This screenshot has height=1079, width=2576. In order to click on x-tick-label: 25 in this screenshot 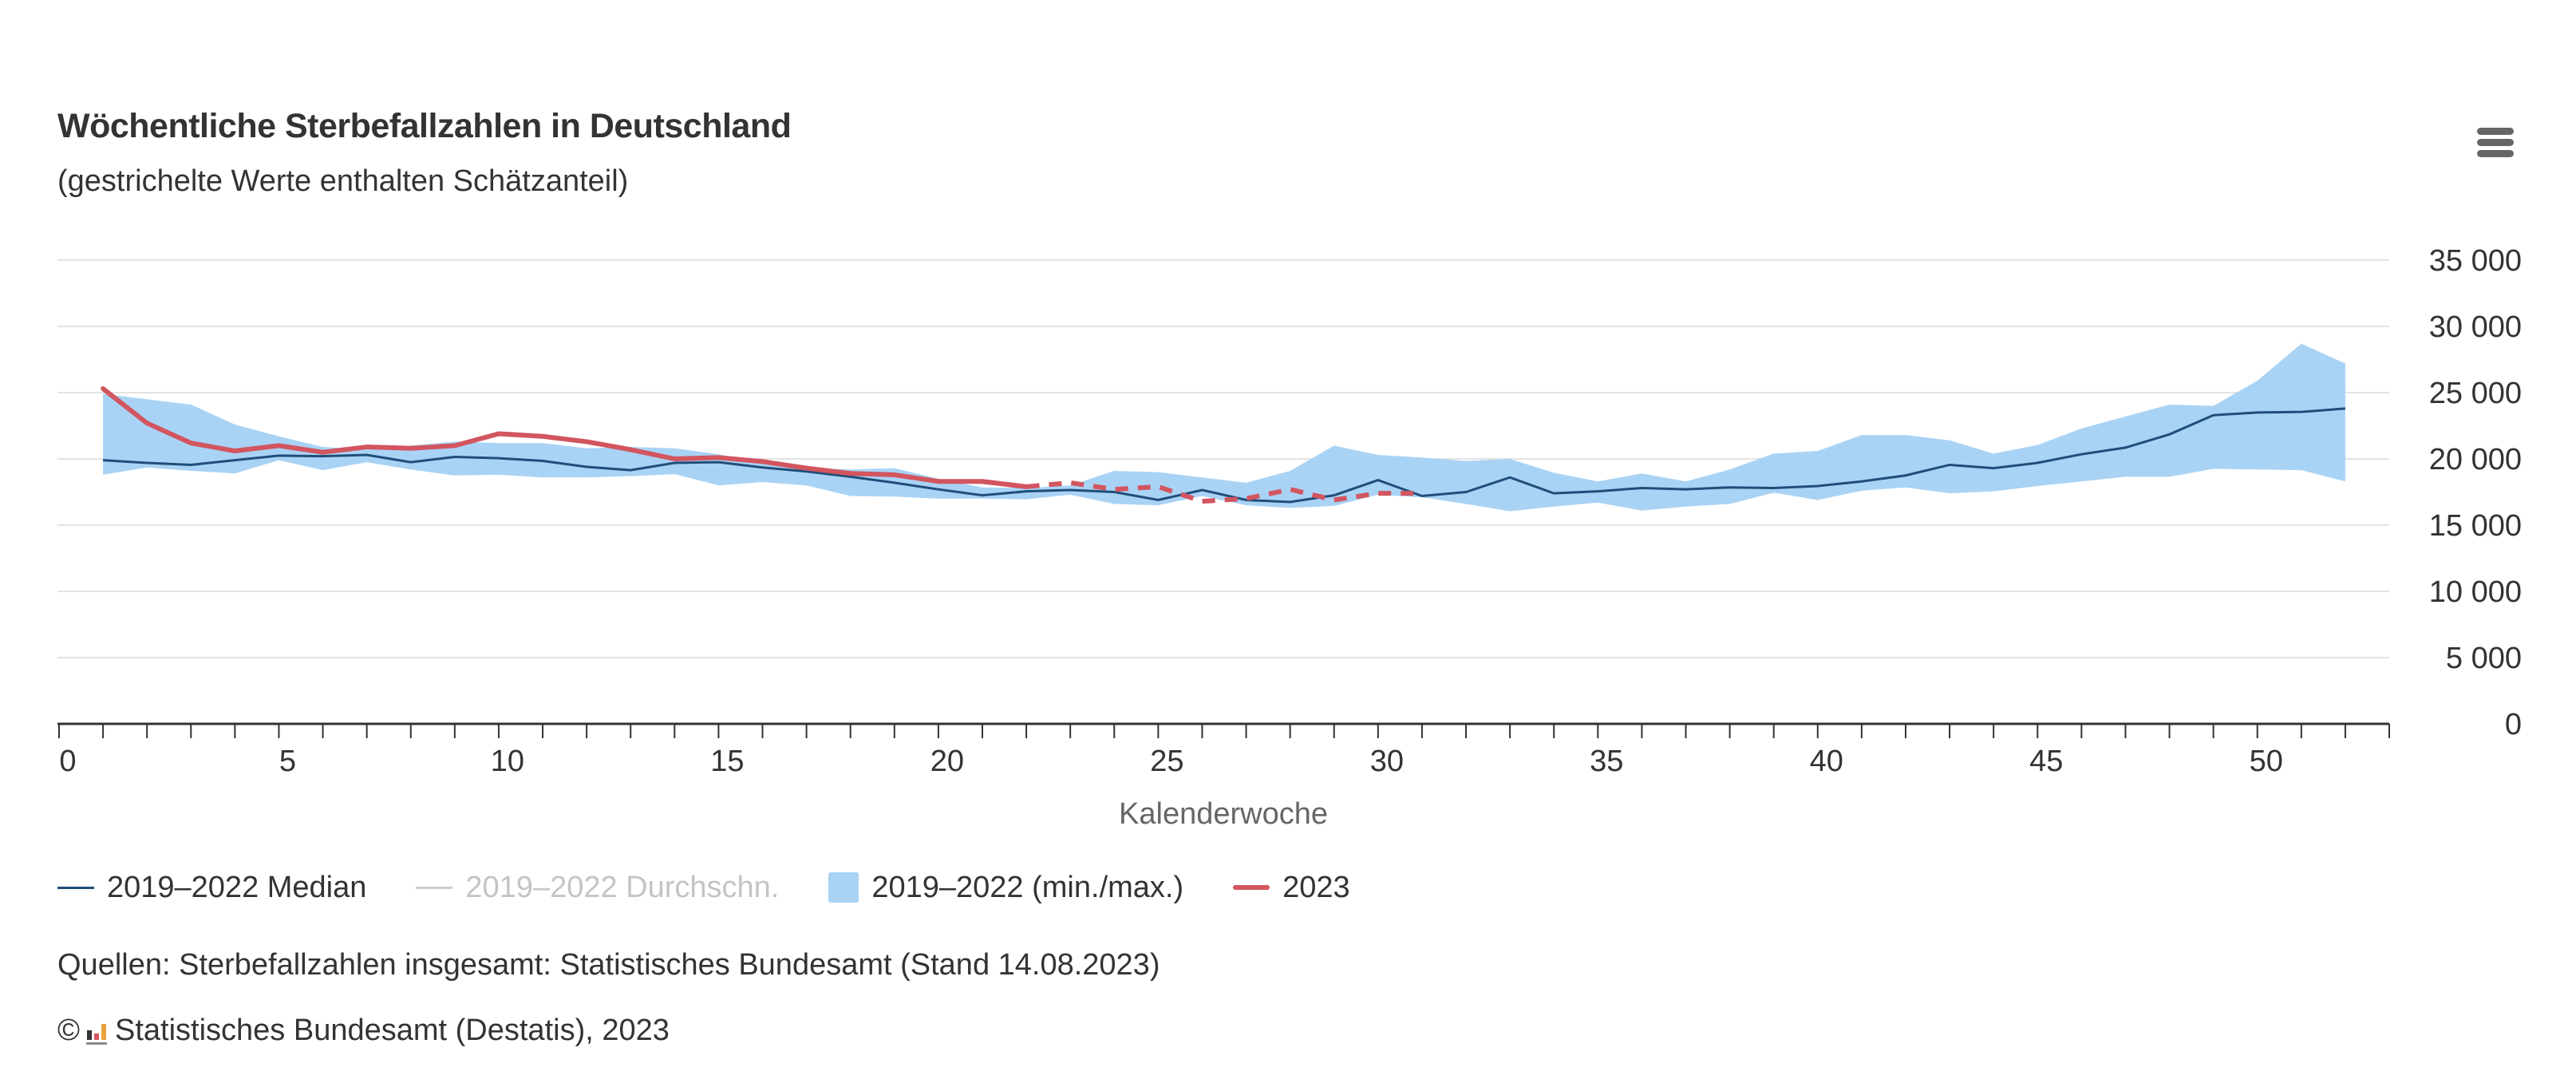, I will do `click(1166, 762)`.